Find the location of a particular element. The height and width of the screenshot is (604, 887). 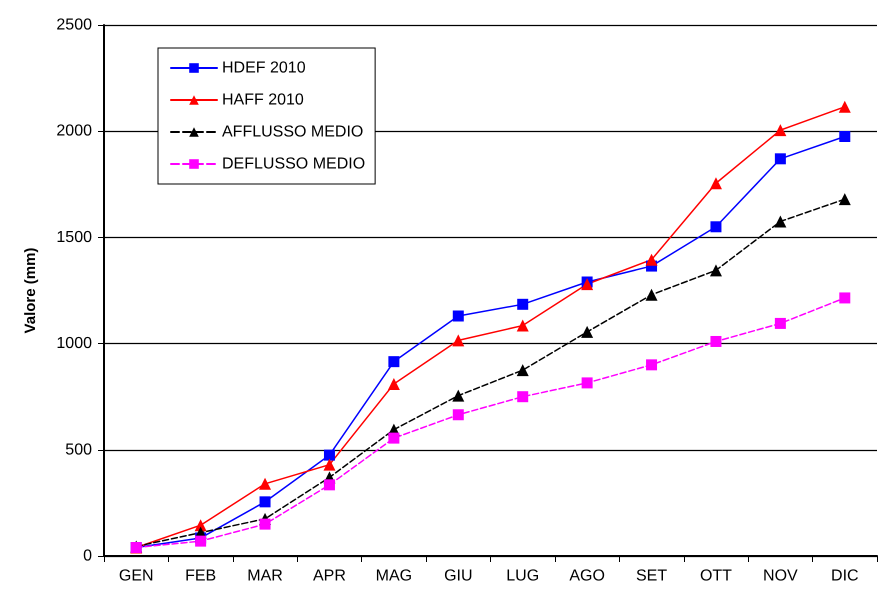

y-tick-label: 1000 is located at coordinates (74, 343).